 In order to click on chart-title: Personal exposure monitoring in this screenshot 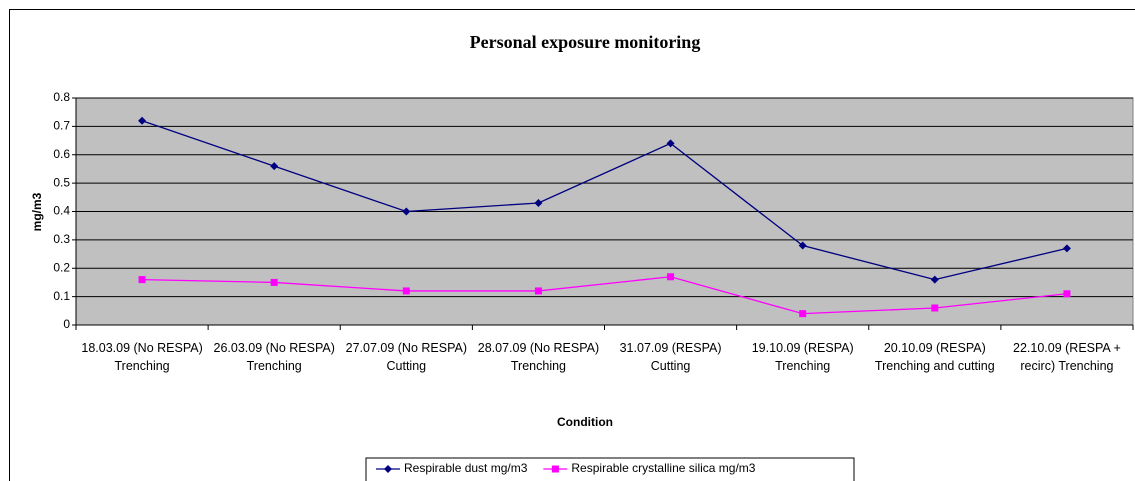, I will do `click(585, 42)`.